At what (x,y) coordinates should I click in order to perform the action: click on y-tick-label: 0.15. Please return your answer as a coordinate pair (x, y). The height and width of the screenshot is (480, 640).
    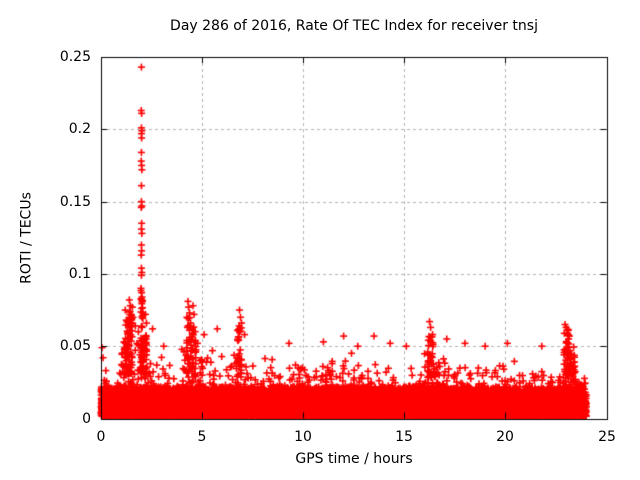
    Looking at the image, I should click on (75, 202).